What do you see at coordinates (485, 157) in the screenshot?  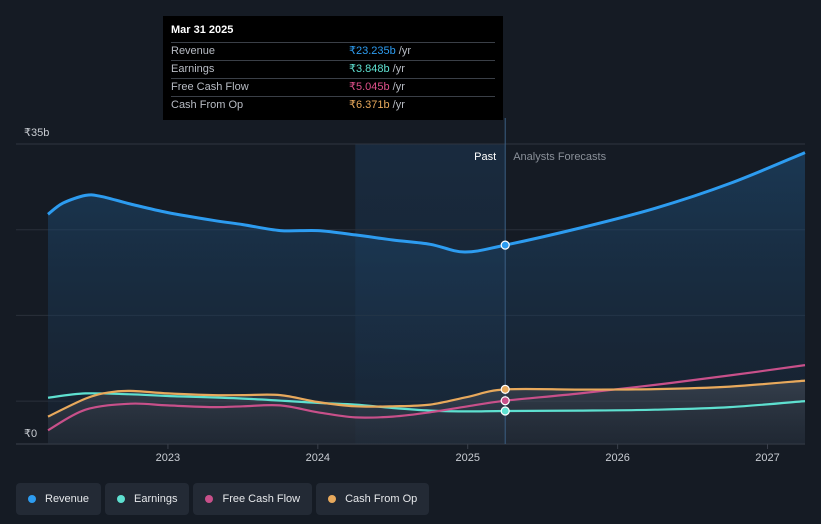 I see `past-label: Past` at bounding box center [485, 157].